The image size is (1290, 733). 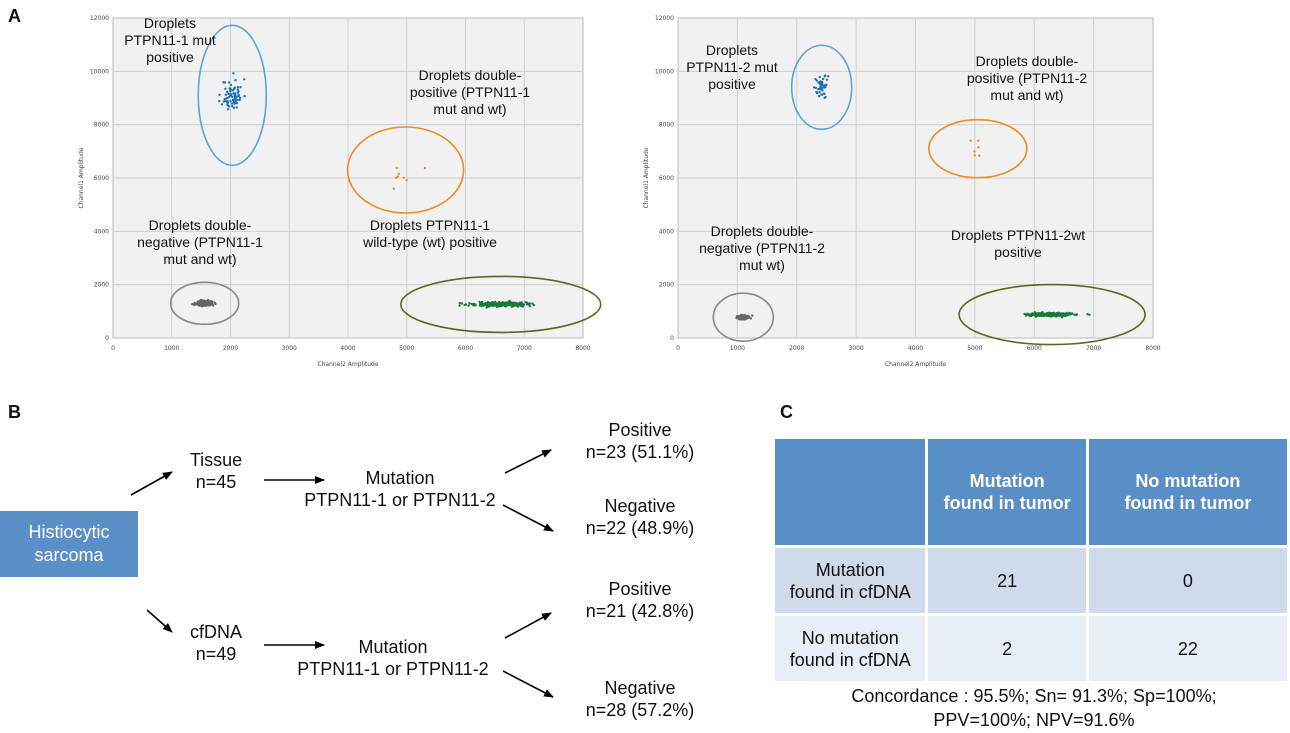 I want to click on col-header-no-mutation-tumor: No mutation found in tumor, so click(x=1187, y=492).